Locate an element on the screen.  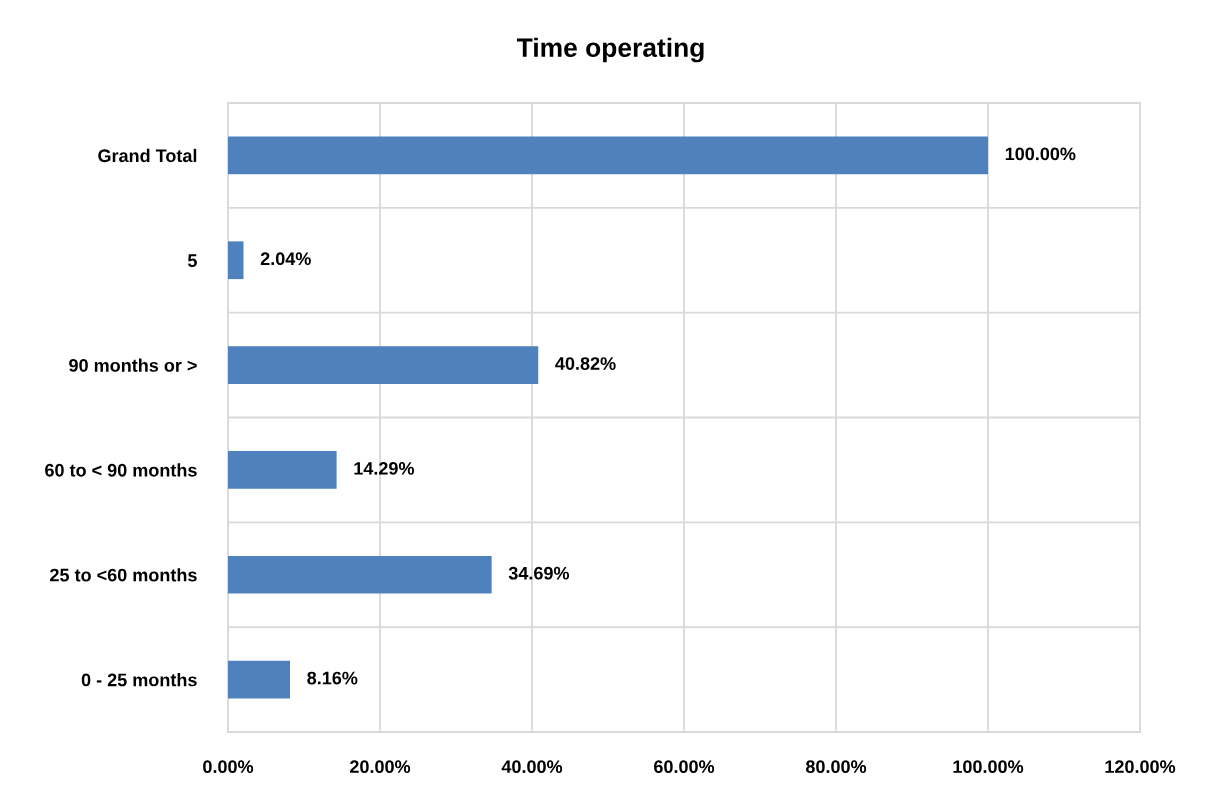
x-tick-label: 80.00% is located at coordinates (836, 767).